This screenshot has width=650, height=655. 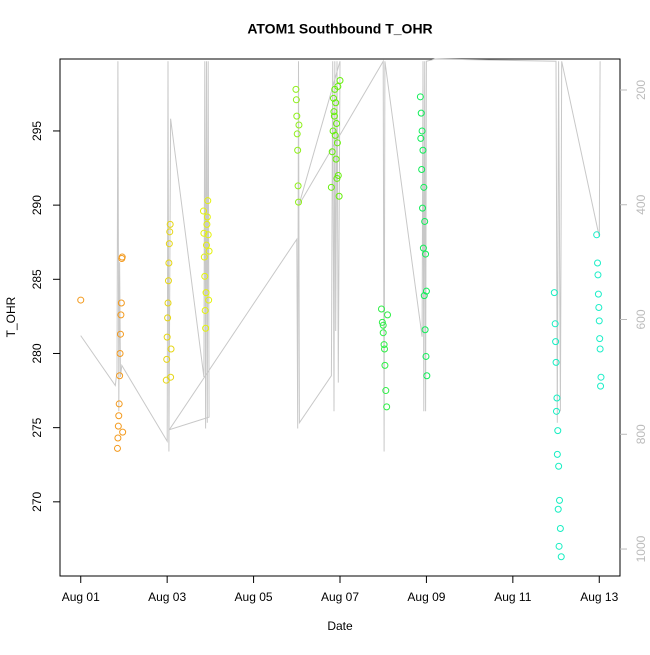 What do you see at coordinates (512, 597) in the screenshot?
I see `x-tick-label: Aug 11` at bounding box center [512, 597].